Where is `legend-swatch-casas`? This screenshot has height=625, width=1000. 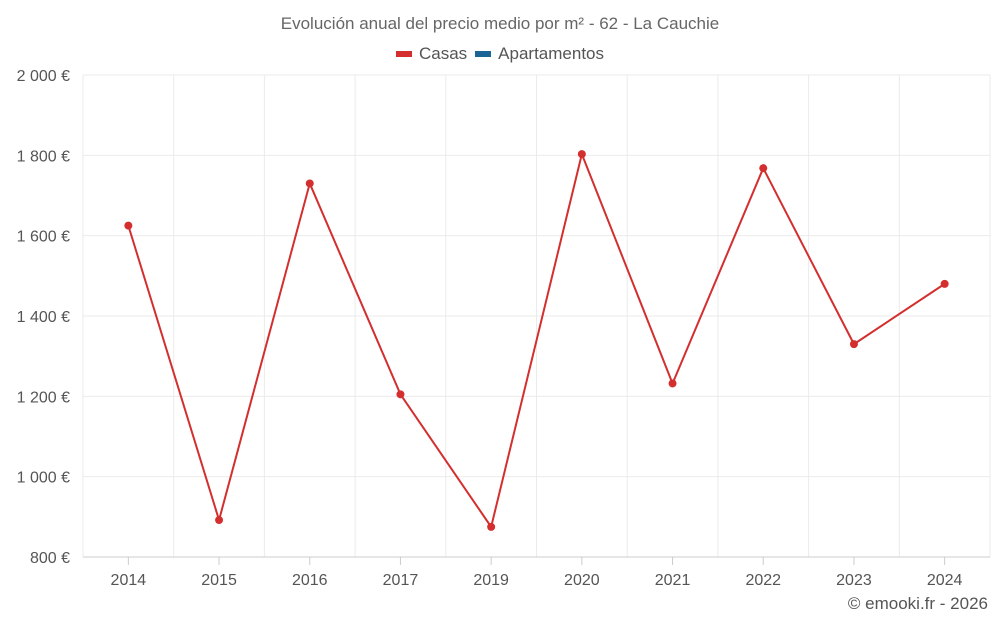 legend-swatch-casas is located at coordinates (403, 54).